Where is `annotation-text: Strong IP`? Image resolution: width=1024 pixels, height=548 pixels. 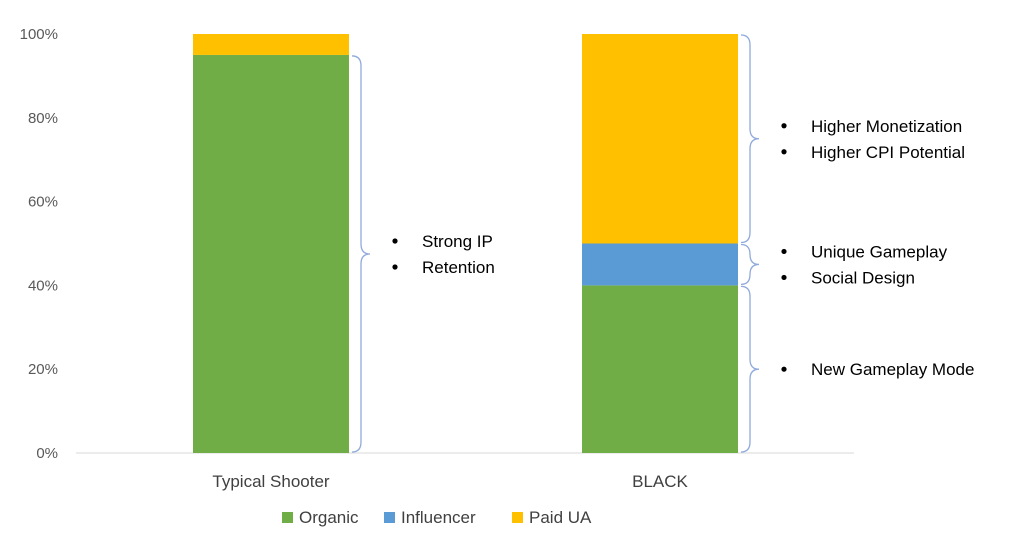 annotation-text: Strong IP is located at coordinates (457, 241).